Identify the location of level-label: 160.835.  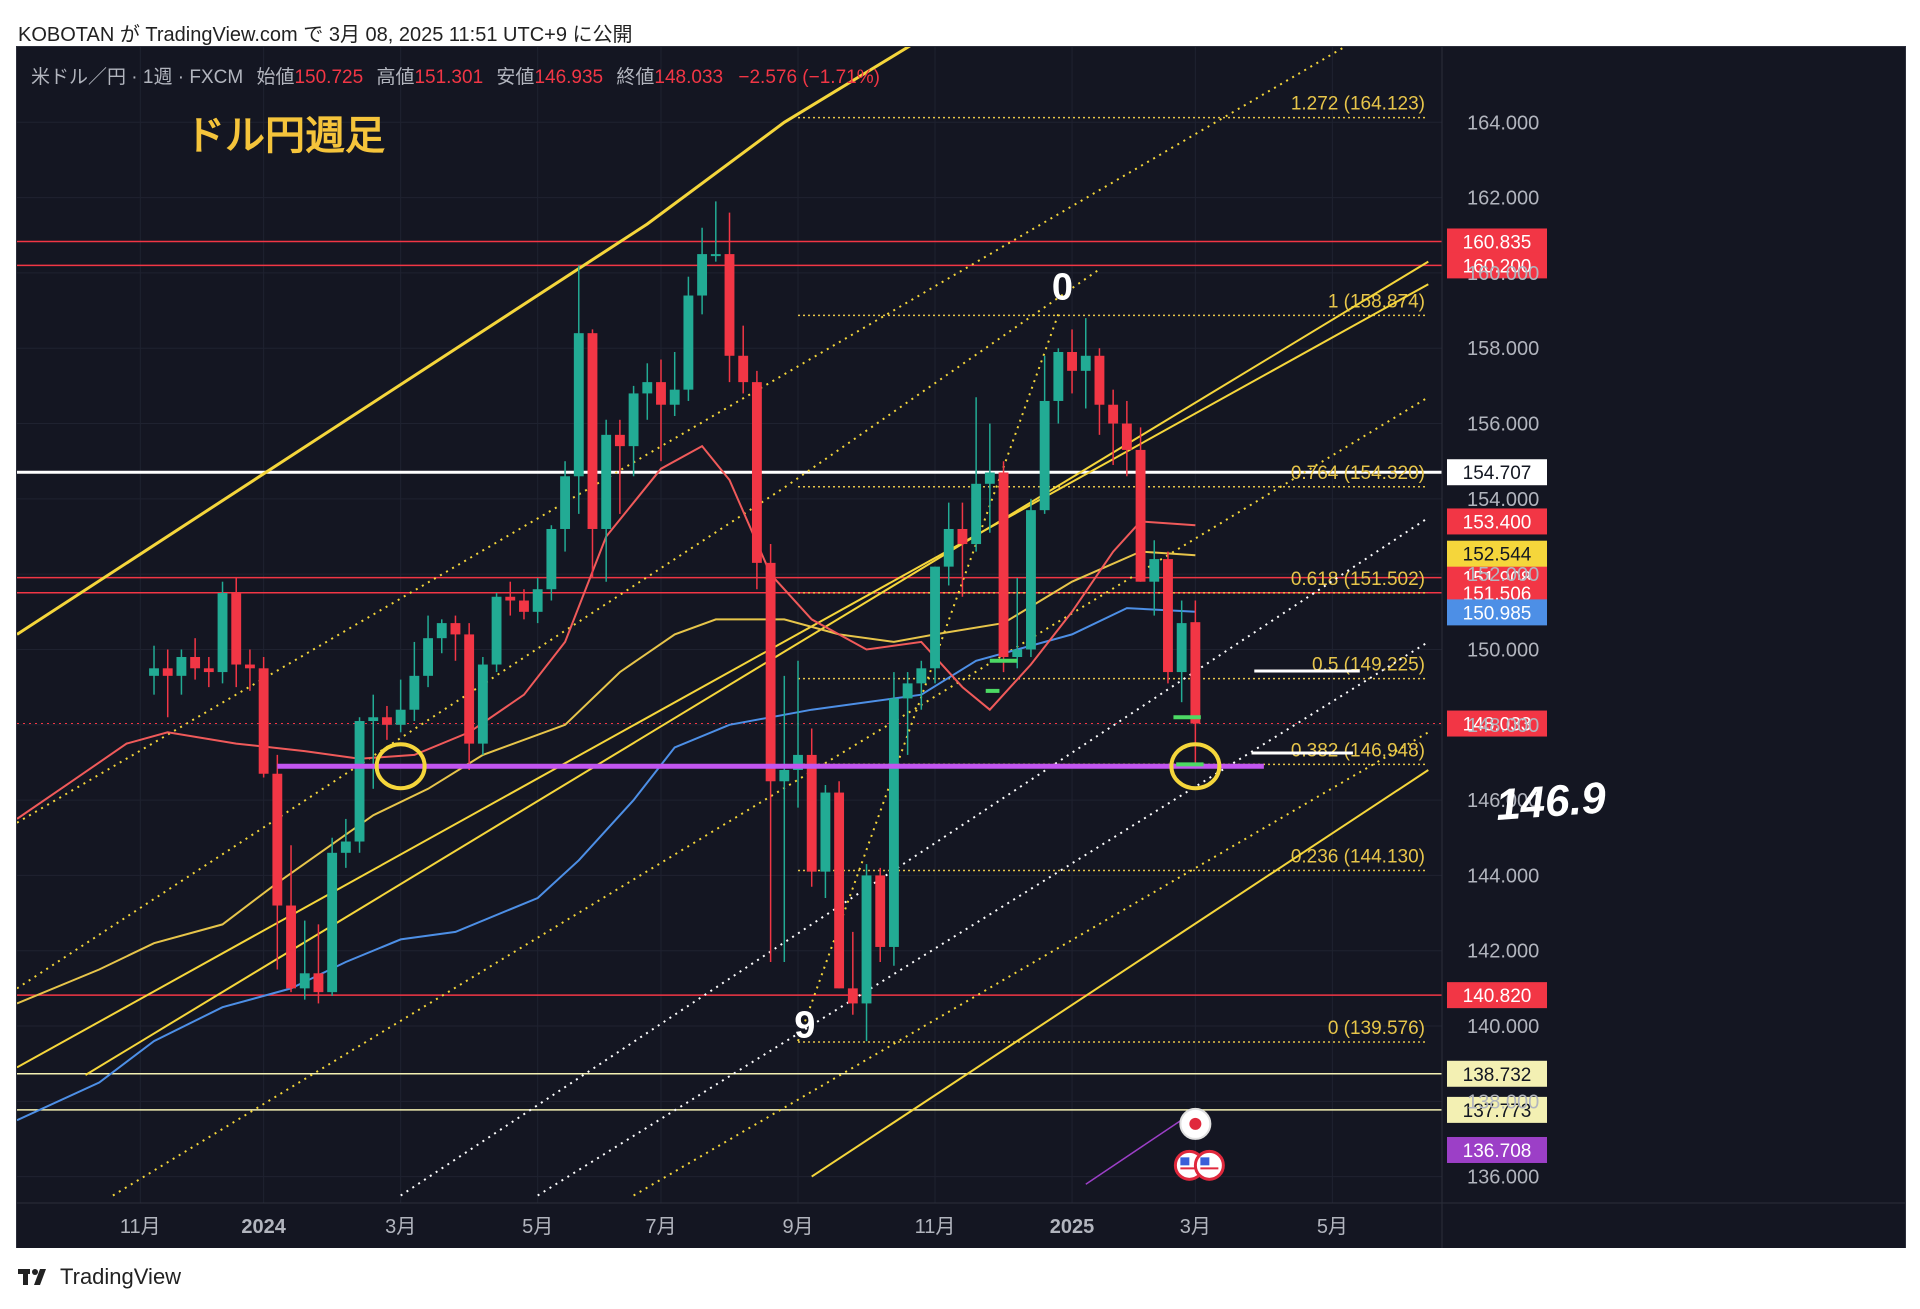
(1497, 242).